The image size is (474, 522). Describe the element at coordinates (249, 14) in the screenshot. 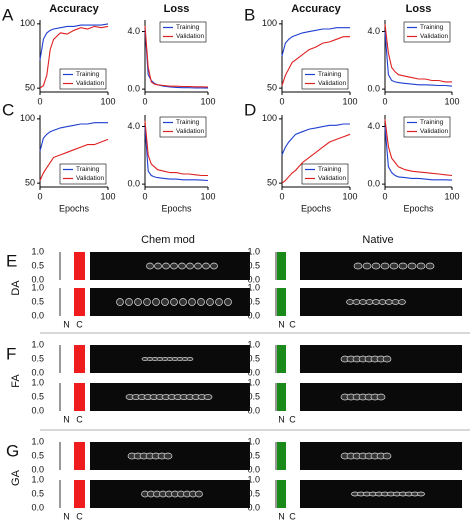

I see `panel-label: B` at that location.